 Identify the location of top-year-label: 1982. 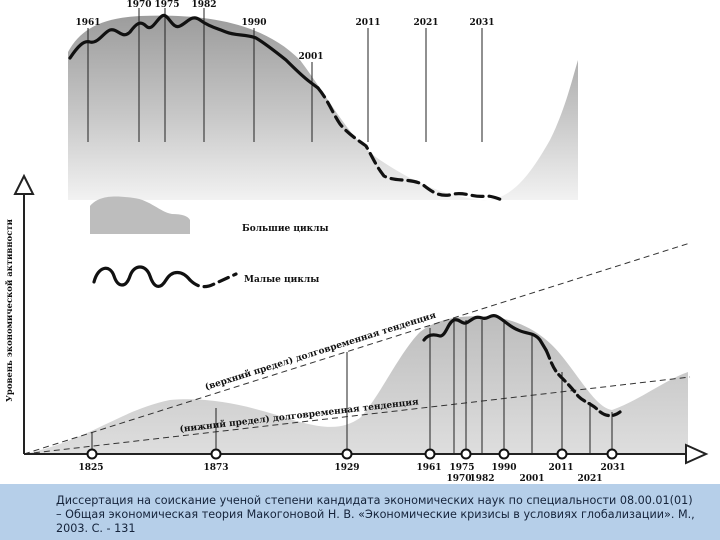
(203, 5).